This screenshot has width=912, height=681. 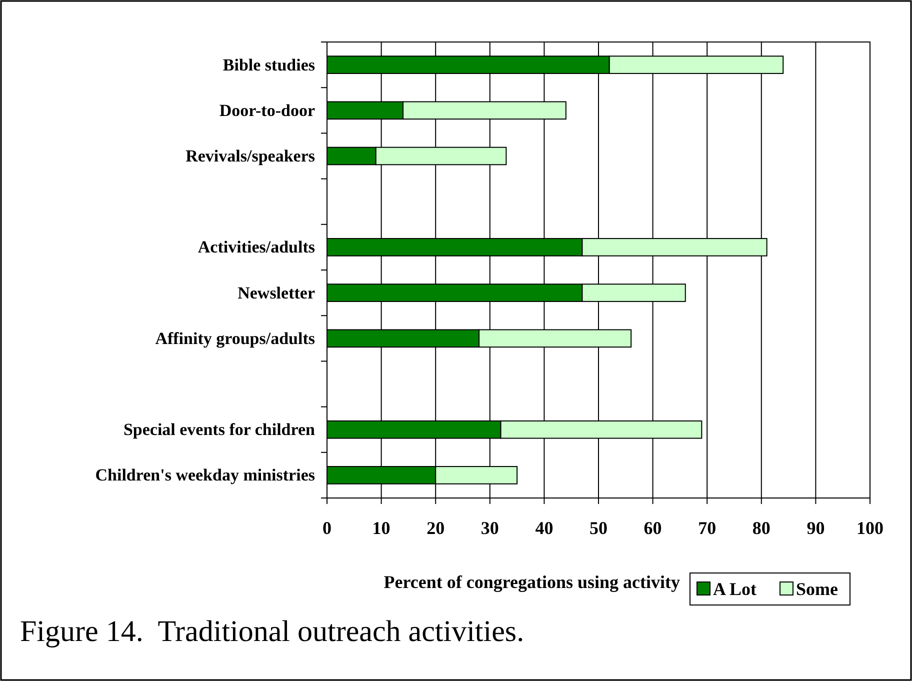 What do you see at coordinates (870, 528) in the screenshot?
I see `x-tick-label: 100` at bounding box center [870, 528].